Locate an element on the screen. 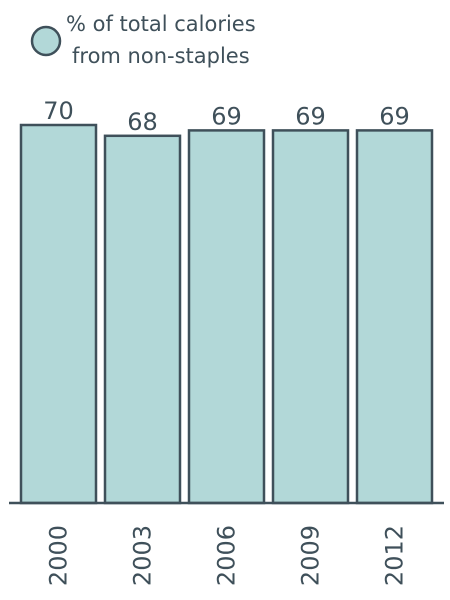 This screenshot has width=450, height=600. x-tick-labels: 2000 2003 2006 2009 2012 is located at coordinates (227, 555).